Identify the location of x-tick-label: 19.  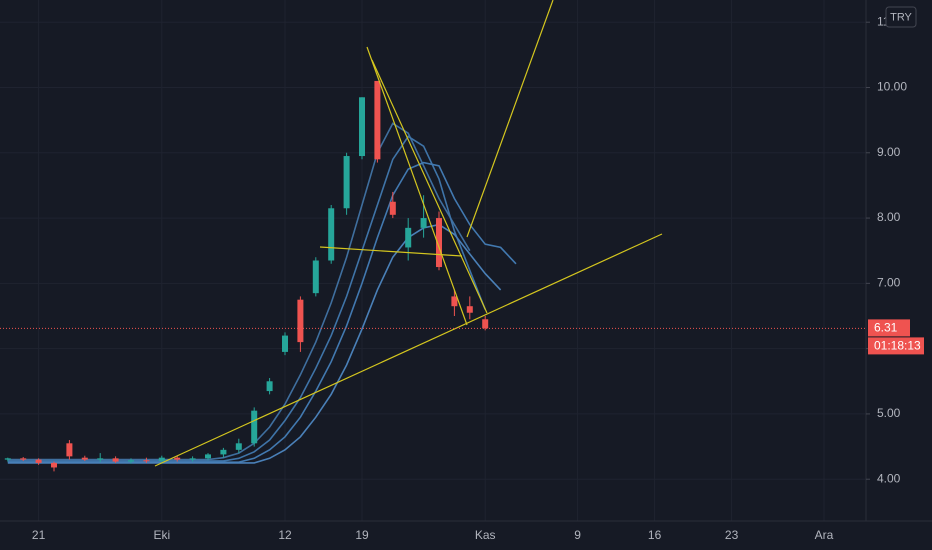
(362, 535).